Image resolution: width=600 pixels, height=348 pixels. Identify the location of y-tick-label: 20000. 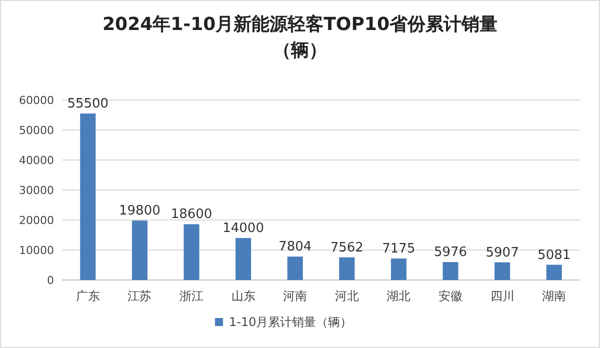
(36, 220).